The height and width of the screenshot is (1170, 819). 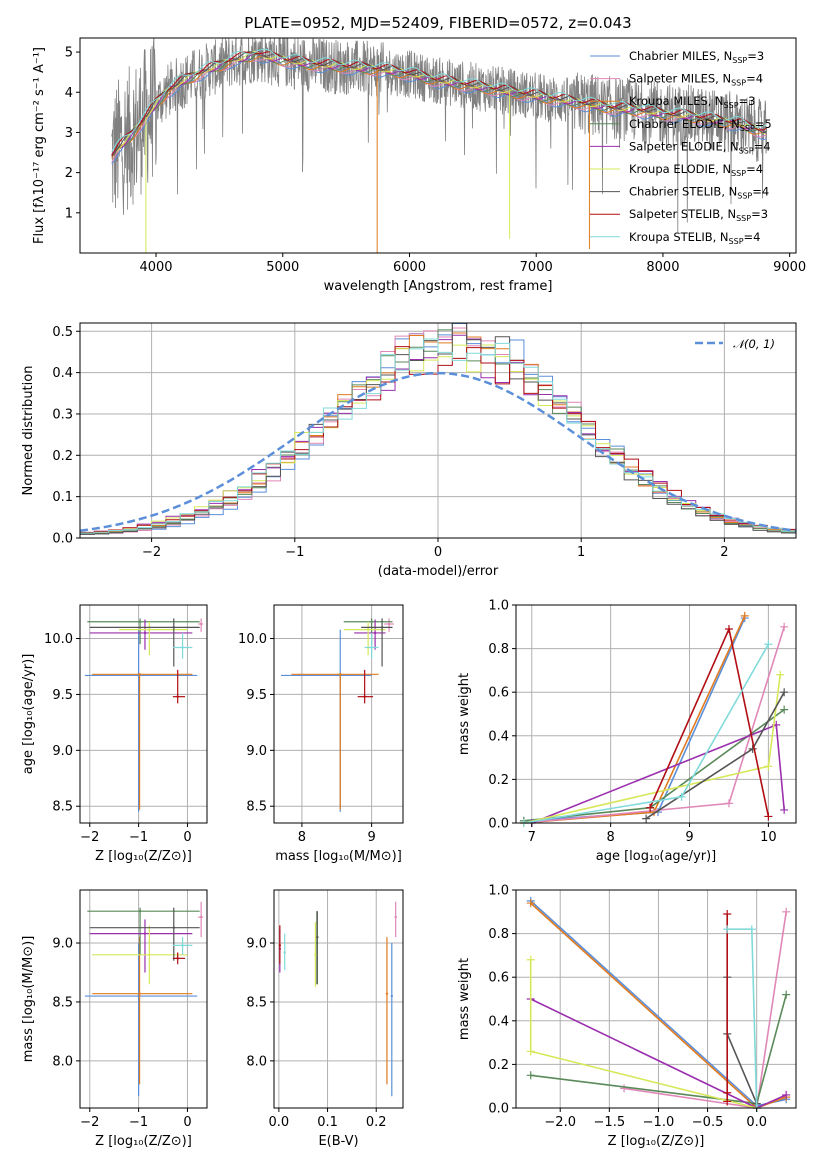 I want to click on x-tick-label: 0, so click(x=187, y=1122).